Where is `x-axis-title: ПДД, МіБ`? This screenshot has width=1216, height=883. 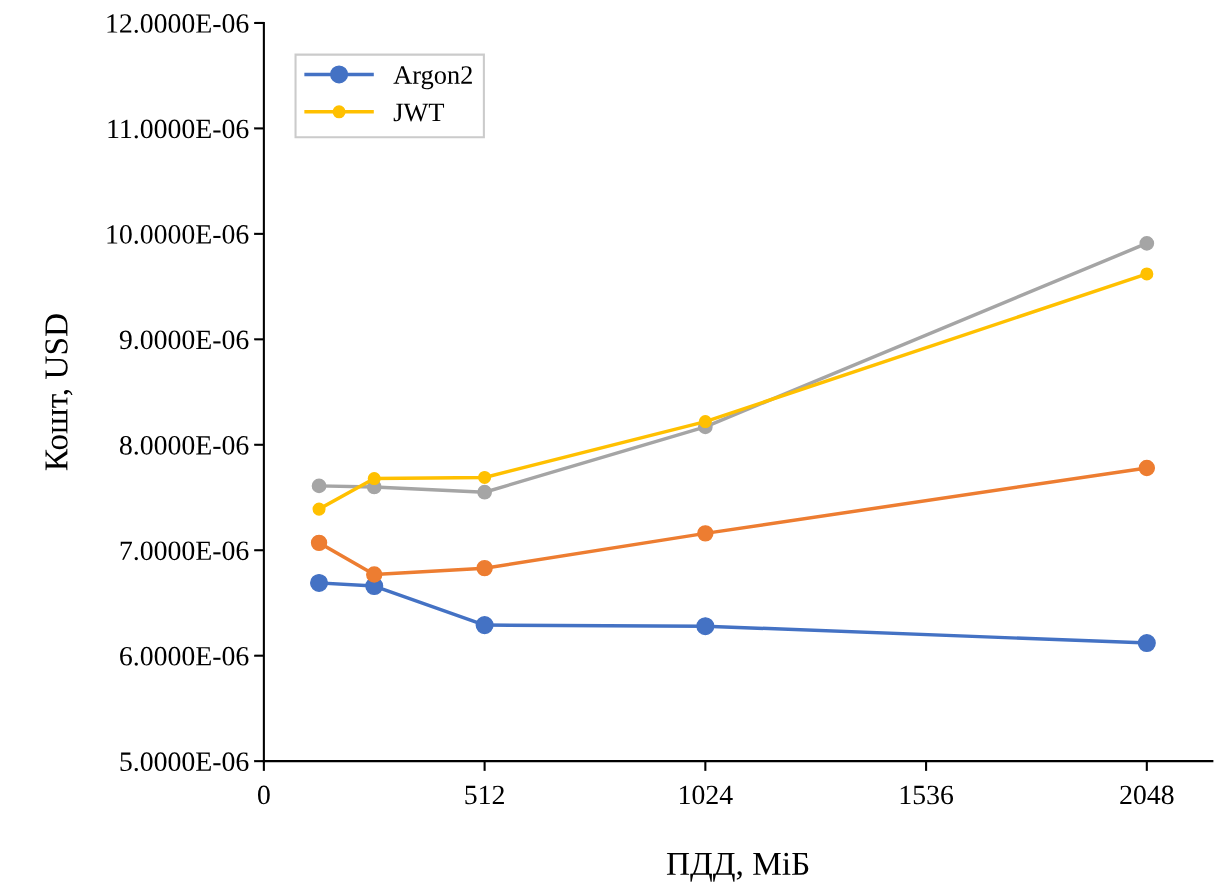 x-axis-title: ПДД, МіБ is located at coordinates (737, 867).